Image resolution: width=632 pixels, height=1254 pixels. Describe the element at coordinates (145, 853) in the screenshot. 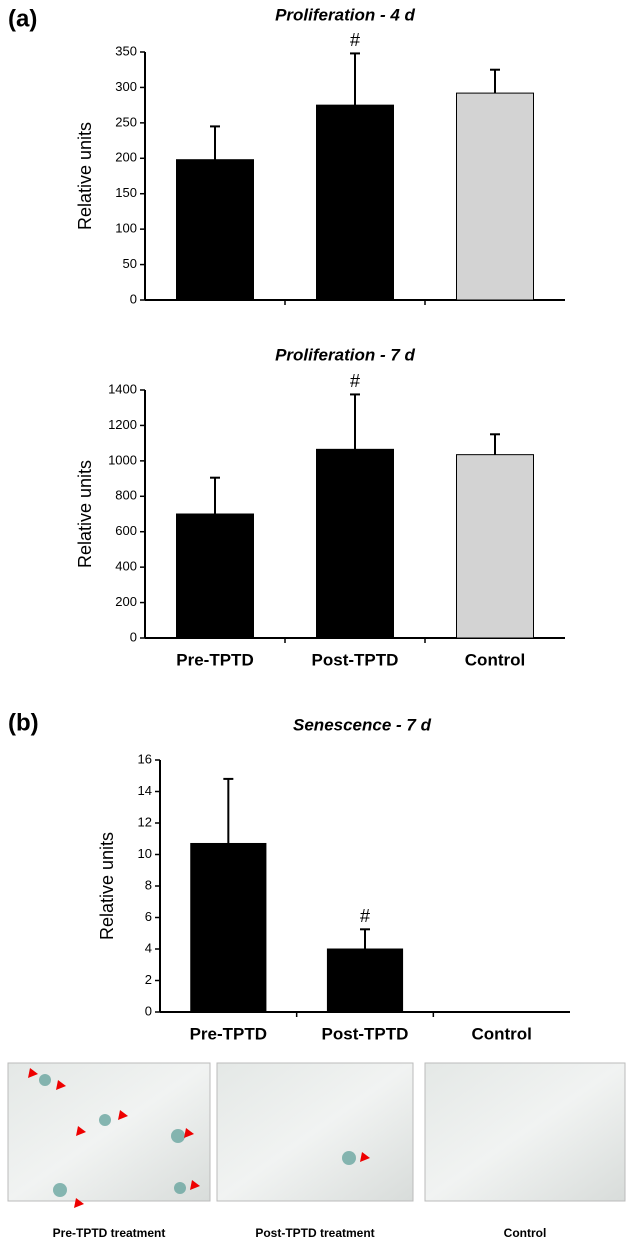

I see `y-tick-label: 10` at that location.